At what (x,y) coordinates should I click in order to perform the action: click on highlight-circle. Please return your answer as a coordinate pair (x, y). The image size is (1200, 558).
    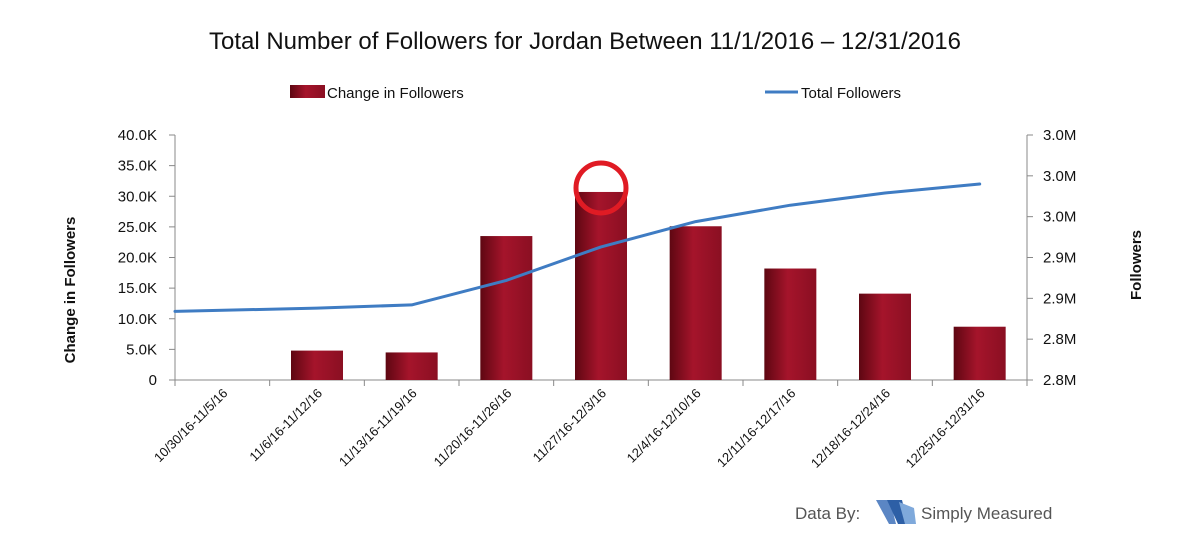
    Looking at the image, I should click on (601, 188).